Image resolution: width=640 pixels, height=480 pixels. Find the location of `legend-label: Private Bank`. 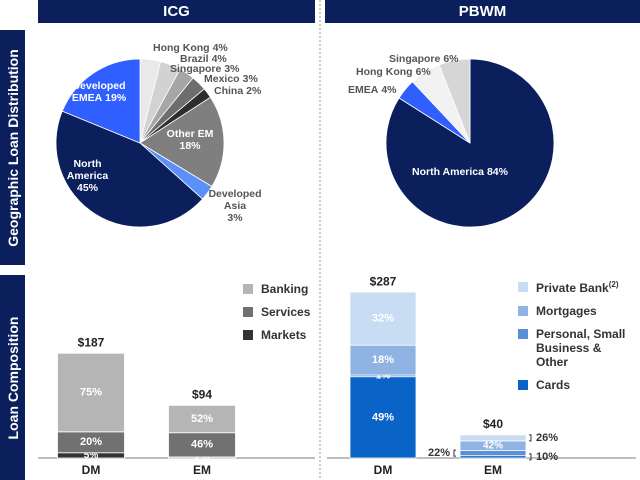

legend-label: Private Bank is located at coordinates (572, 288).